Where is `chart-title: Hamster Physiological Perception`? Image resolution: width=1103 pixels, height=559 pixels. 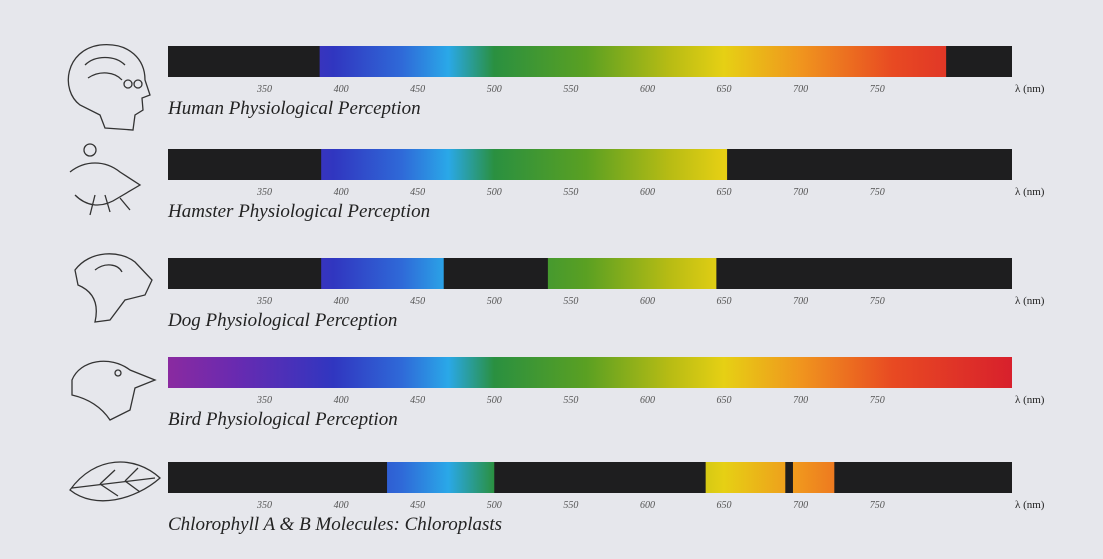
chart-title: Hamster Physiological Perception is located at coordinates (298, 211).